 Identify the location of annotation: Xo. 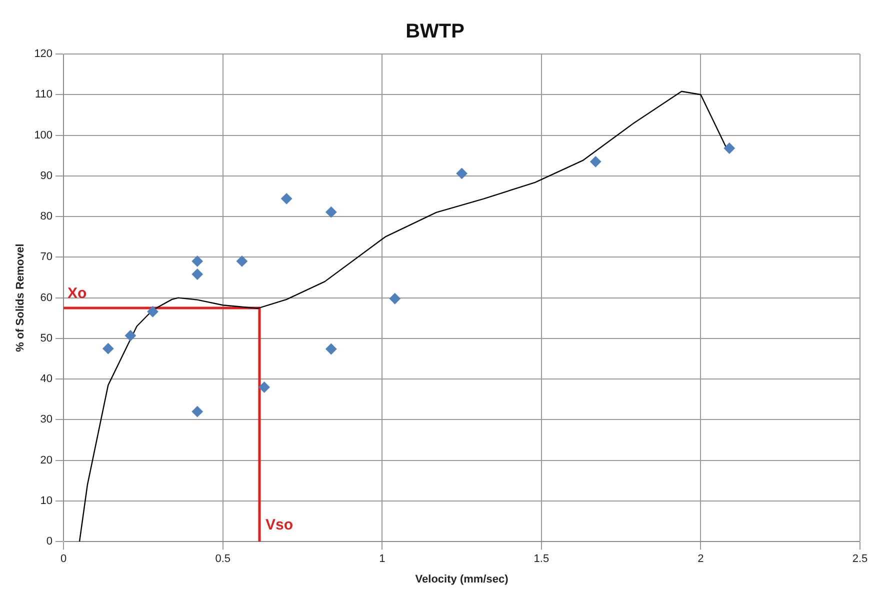
(77, 293).